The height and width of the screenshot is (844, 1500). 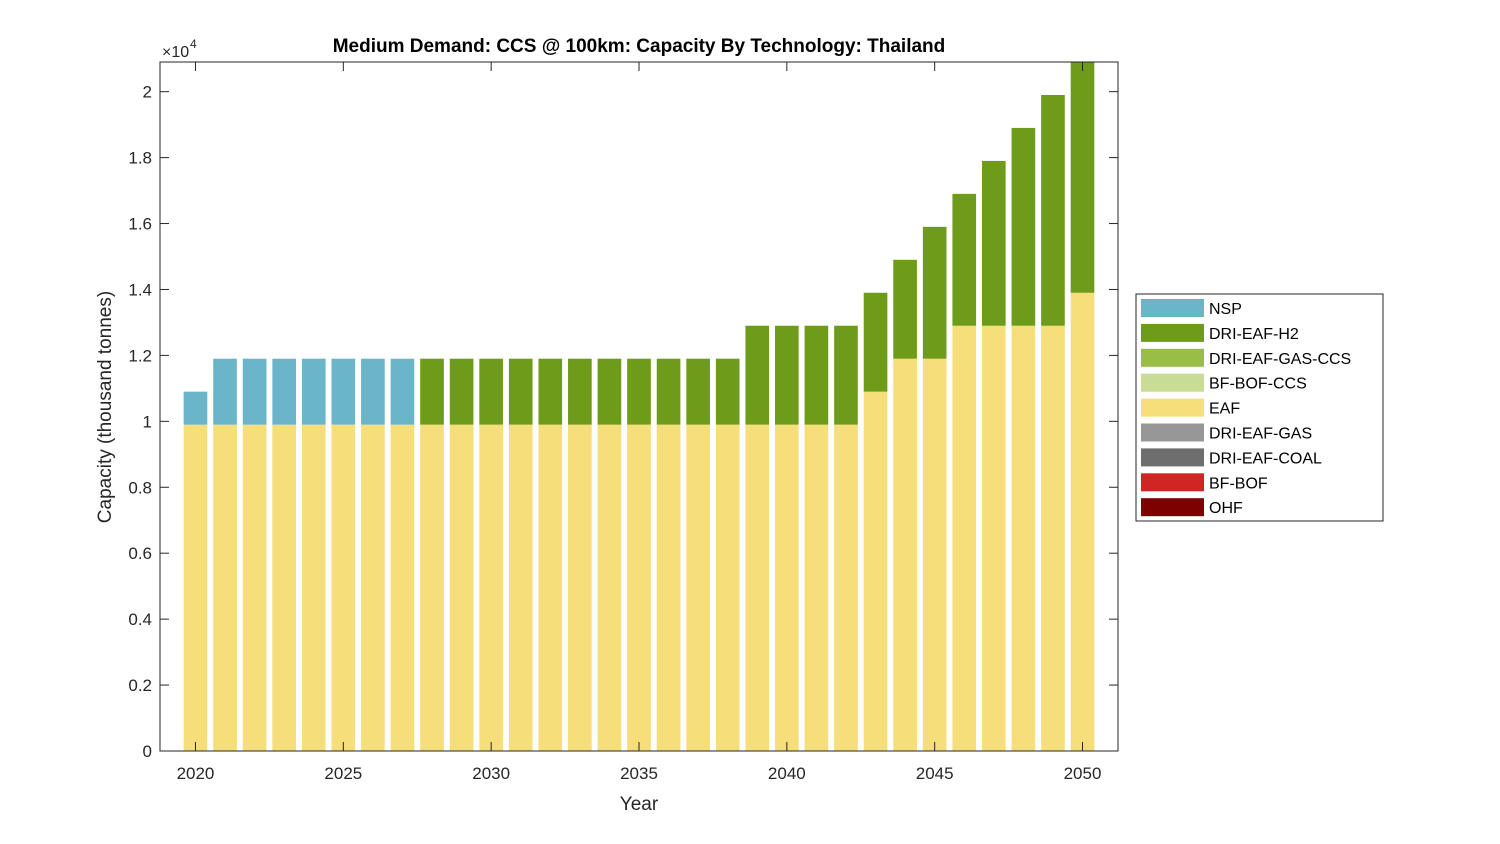 I want to click on bar-eaf-2032, so click(x=550, y=587).